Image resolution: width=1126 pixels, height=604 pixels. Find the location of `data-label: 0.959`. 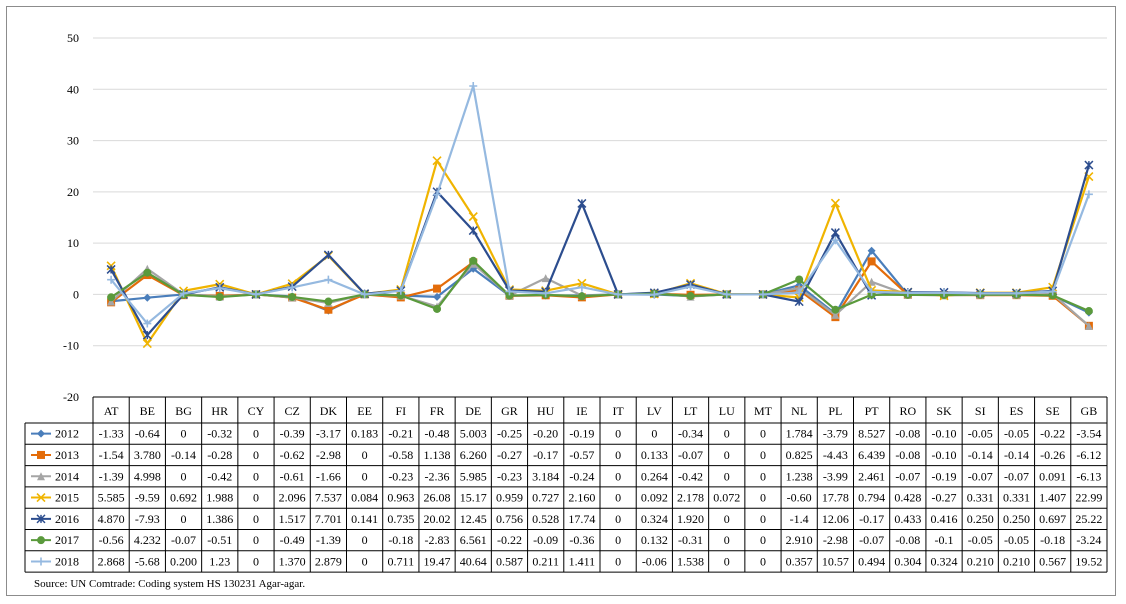

data-label: 0.959 is located at coordinates (509, 498).